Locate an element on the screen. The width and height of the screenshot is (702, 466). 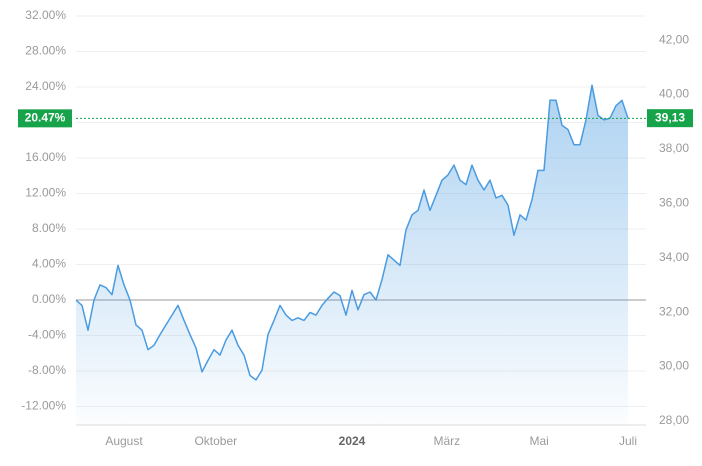
y-tick-label: 28.00% is located at coordinates (45, 51).